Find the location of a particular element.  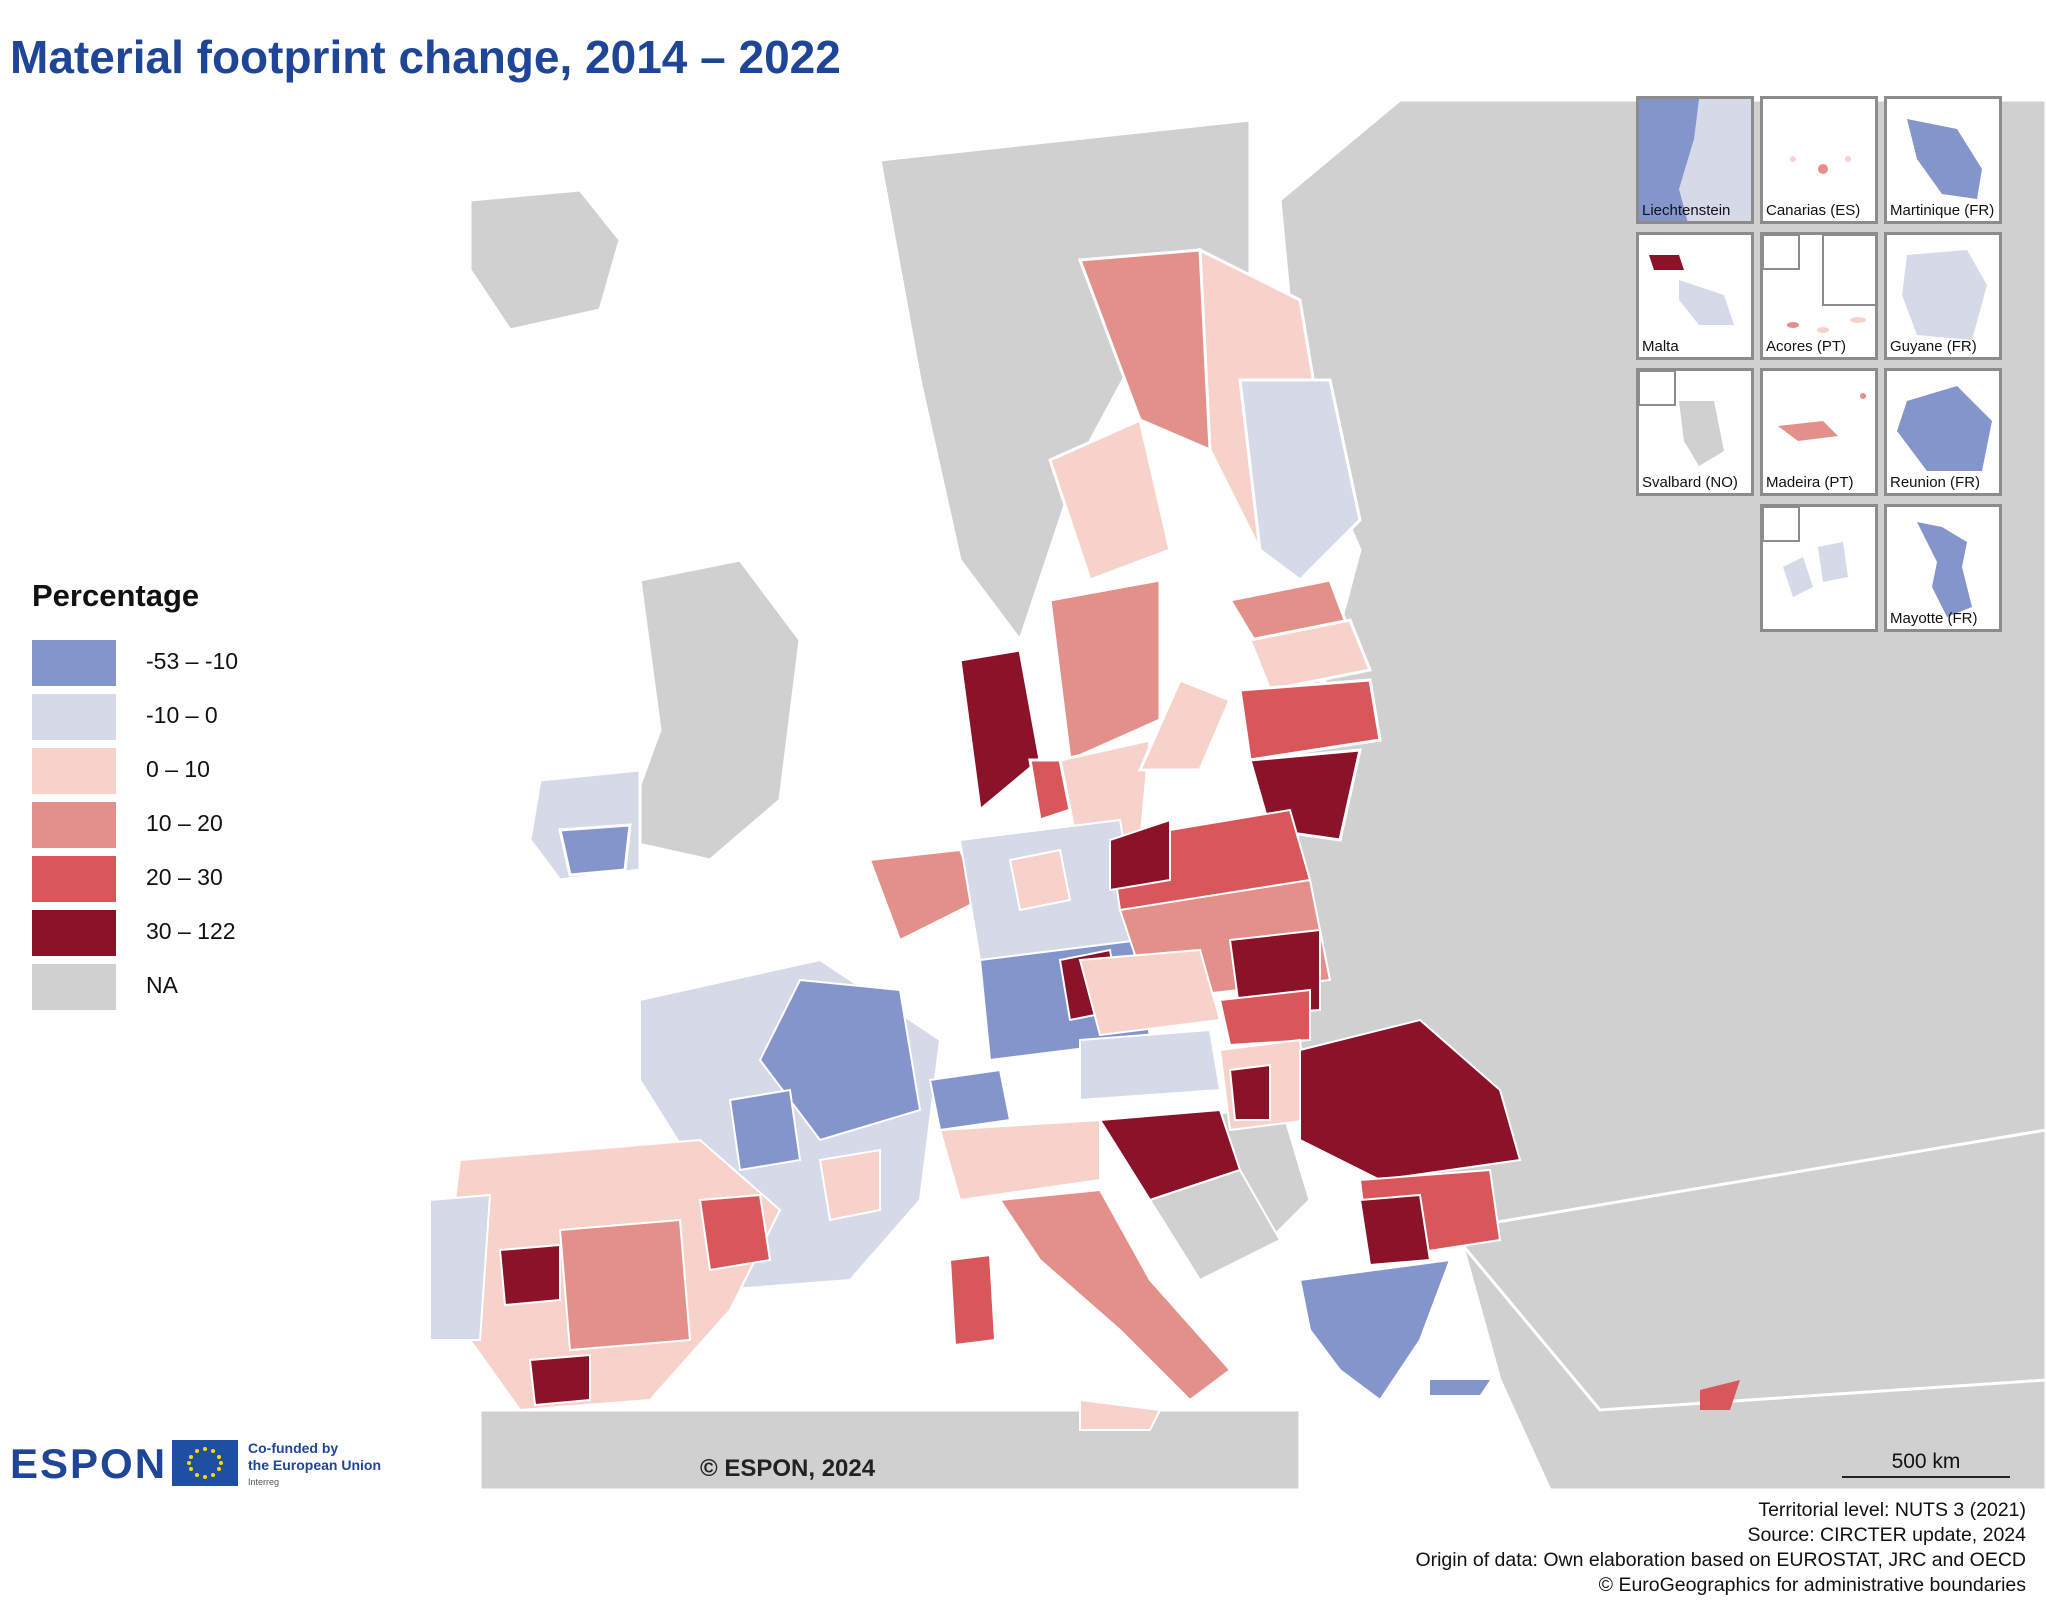

inset-label: Svalbard (NO) is located at coordinates (1690, 482).